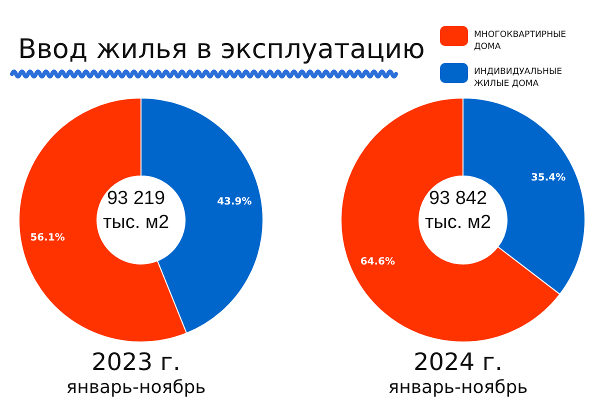 This screenshot has width=608, height=405. Describe the element at coordinates (47, 238) in the screenshot. I see `data-label: 56.1%` at that location.